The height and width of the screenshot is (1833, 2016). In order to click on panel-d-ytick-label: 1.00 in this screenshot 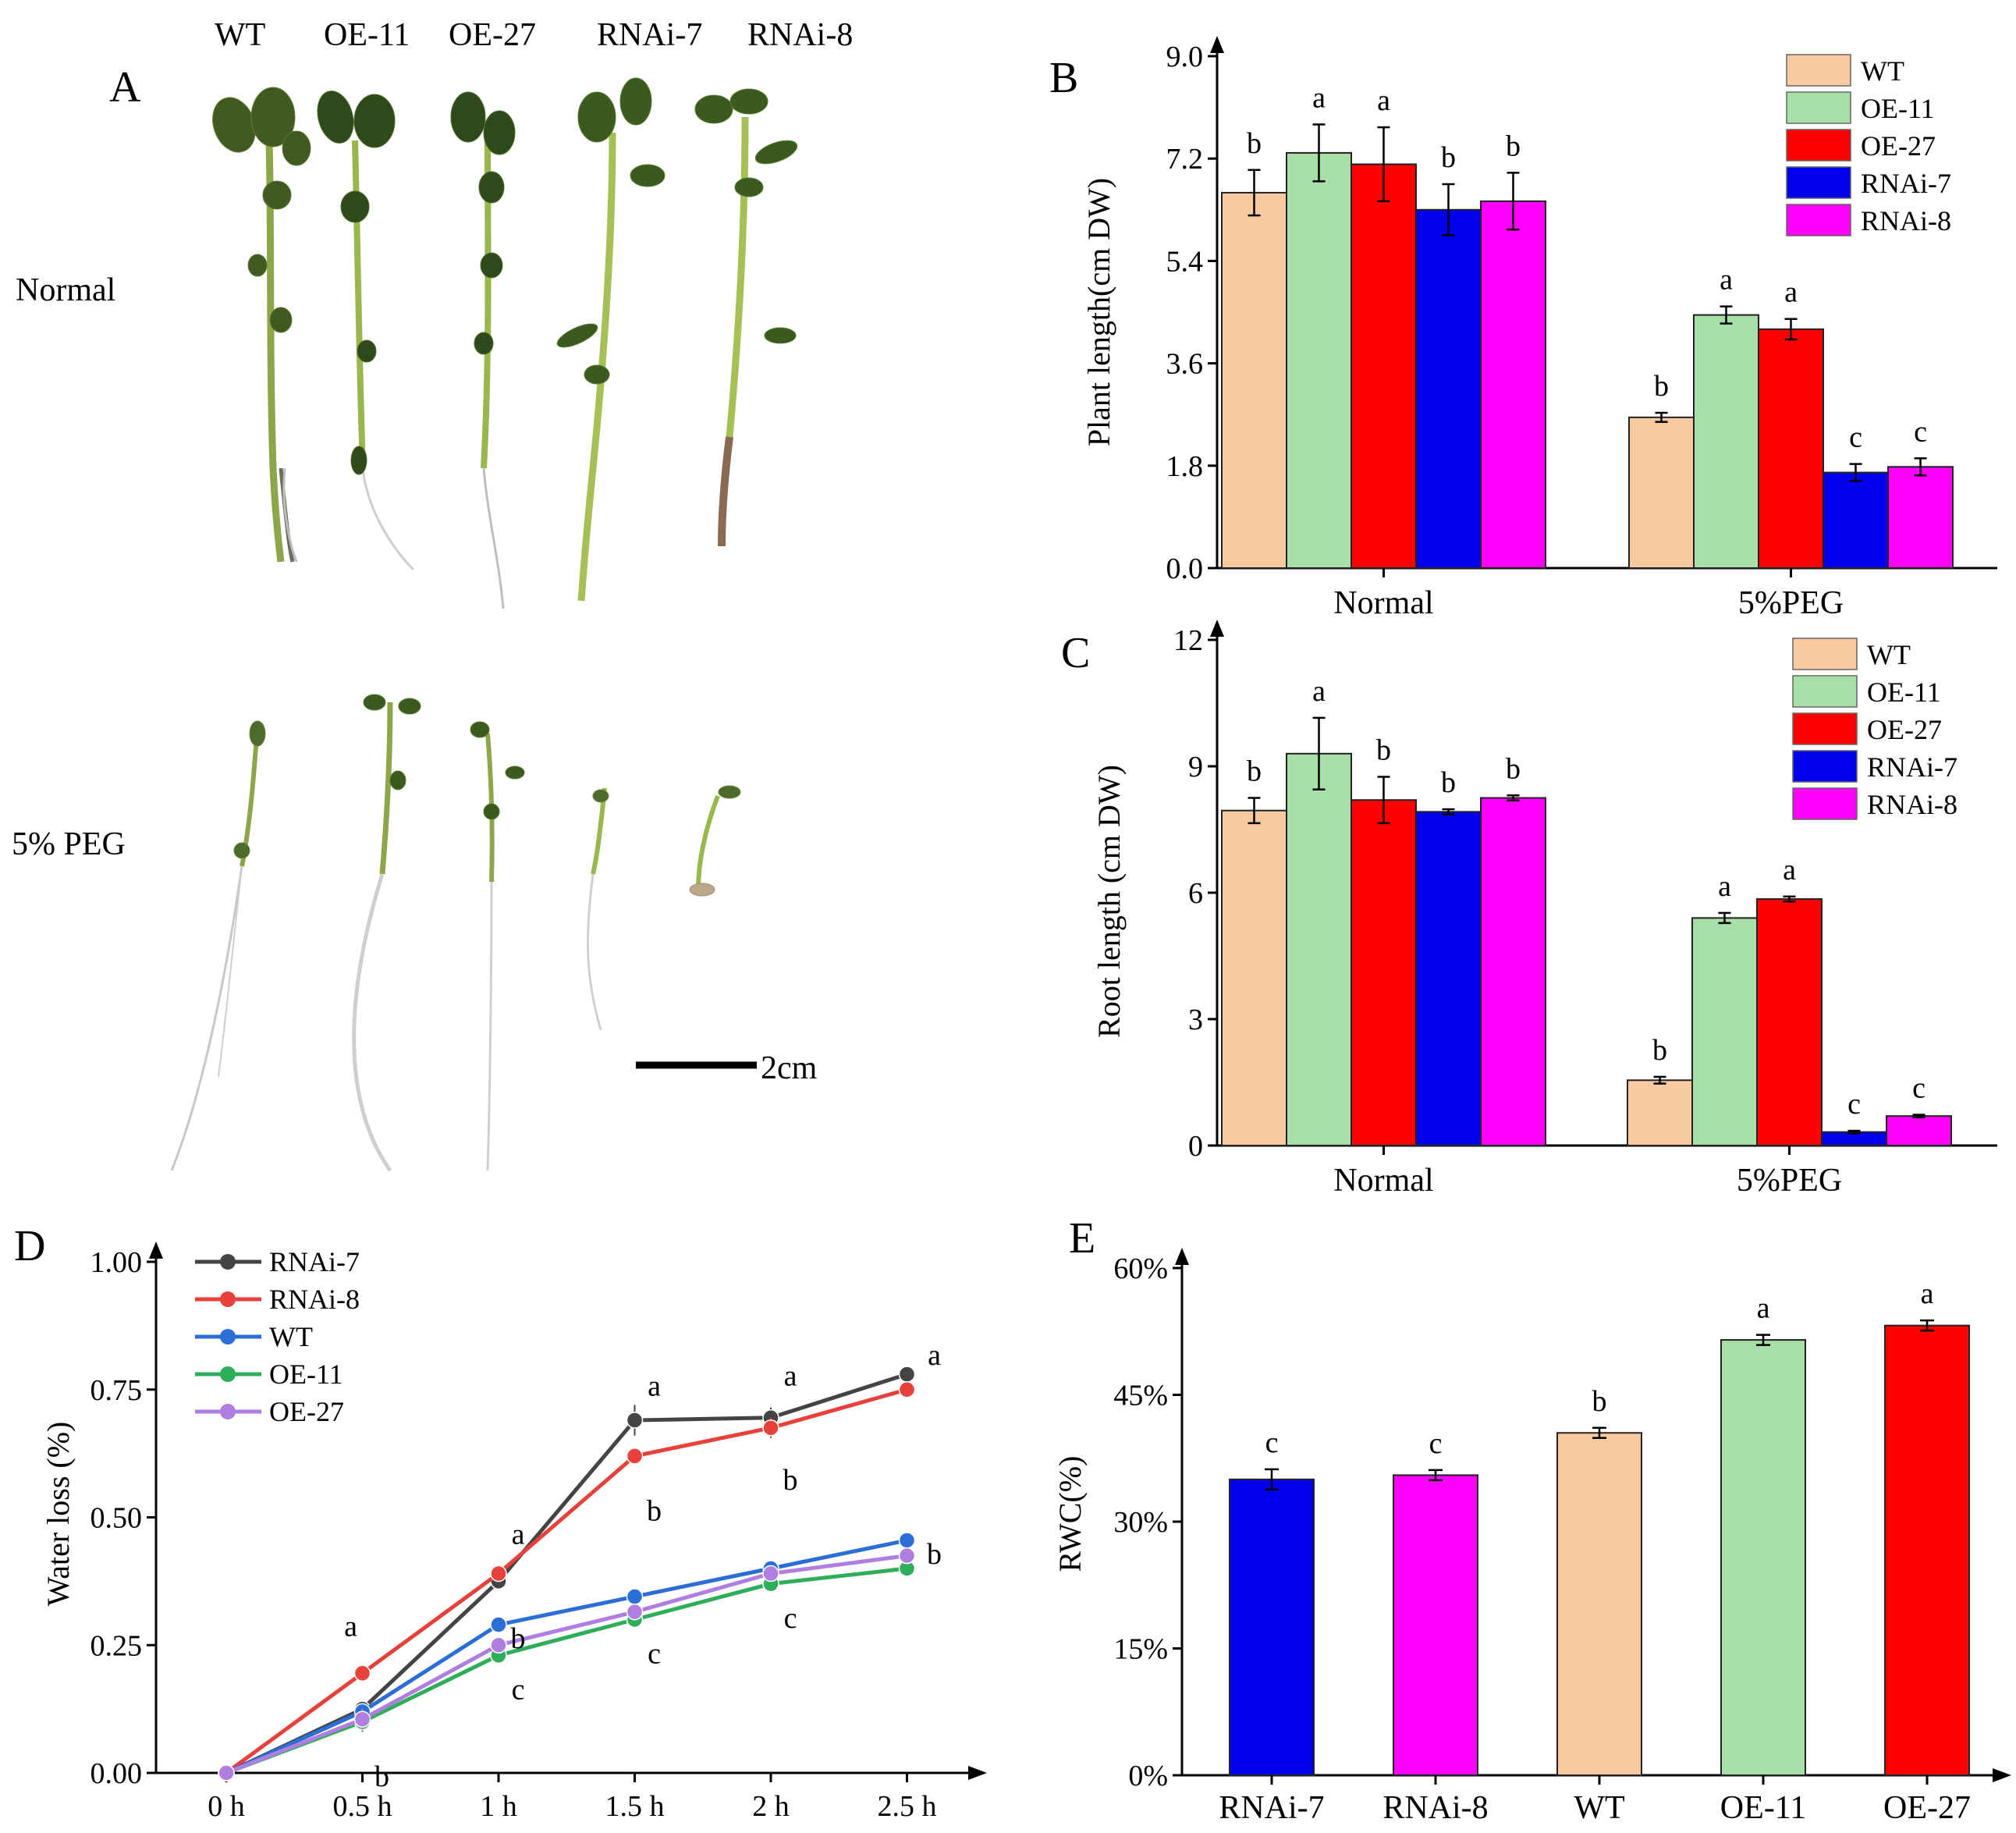, I will do `click(117, 1263)`.